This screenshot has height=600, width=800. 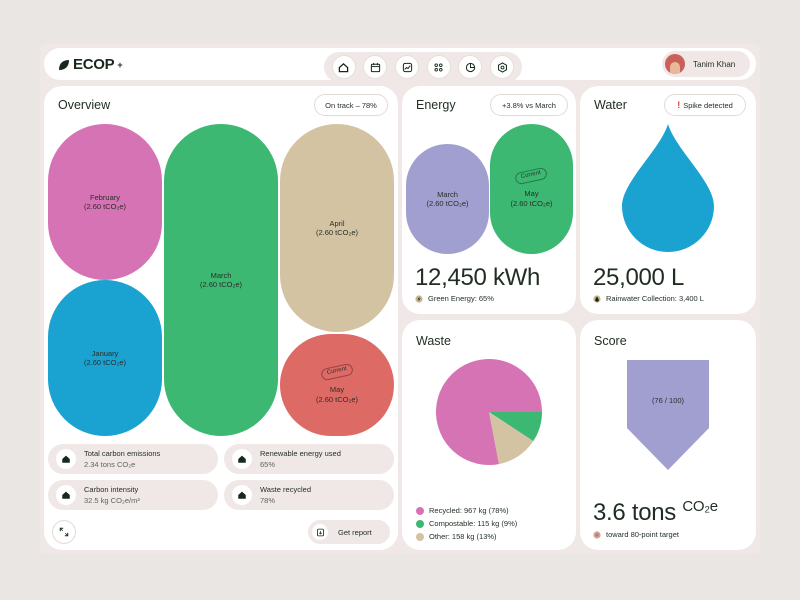 What do you see at coordinates (94, 64) in the screenshot?
I see `logo-text: ECOP` at bounding box center [94, 64].